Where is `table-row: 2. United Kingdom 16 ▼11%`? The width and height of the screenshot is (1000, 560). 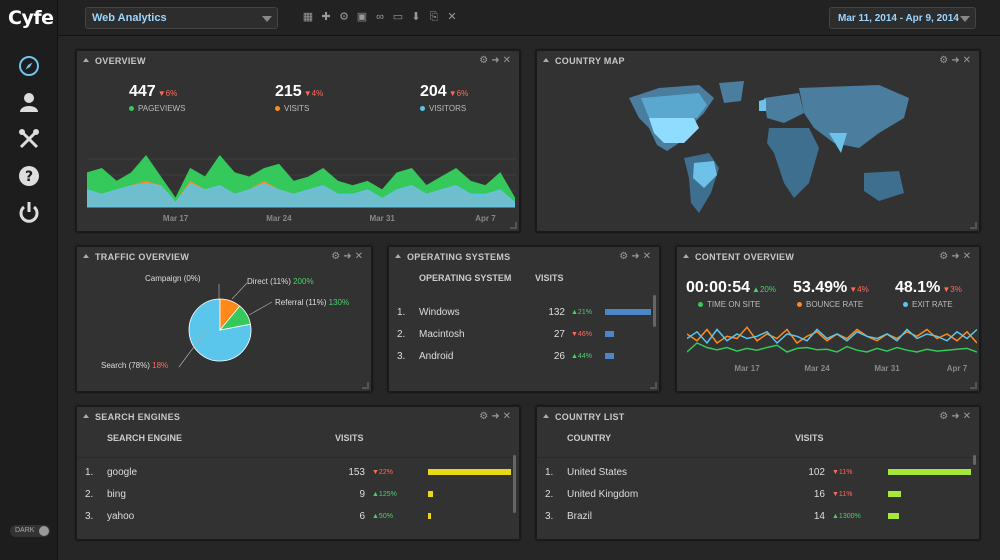
table-row: 2. United Kingdom 16 ▼11% is located at coordinates (758, 496).